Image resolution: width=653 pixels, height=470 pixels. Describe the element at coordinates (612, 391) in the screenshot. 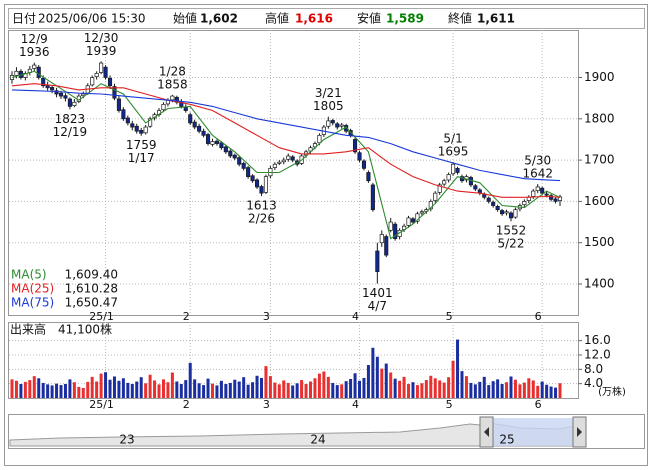

I see `volume-unit: (万株)` at that location.